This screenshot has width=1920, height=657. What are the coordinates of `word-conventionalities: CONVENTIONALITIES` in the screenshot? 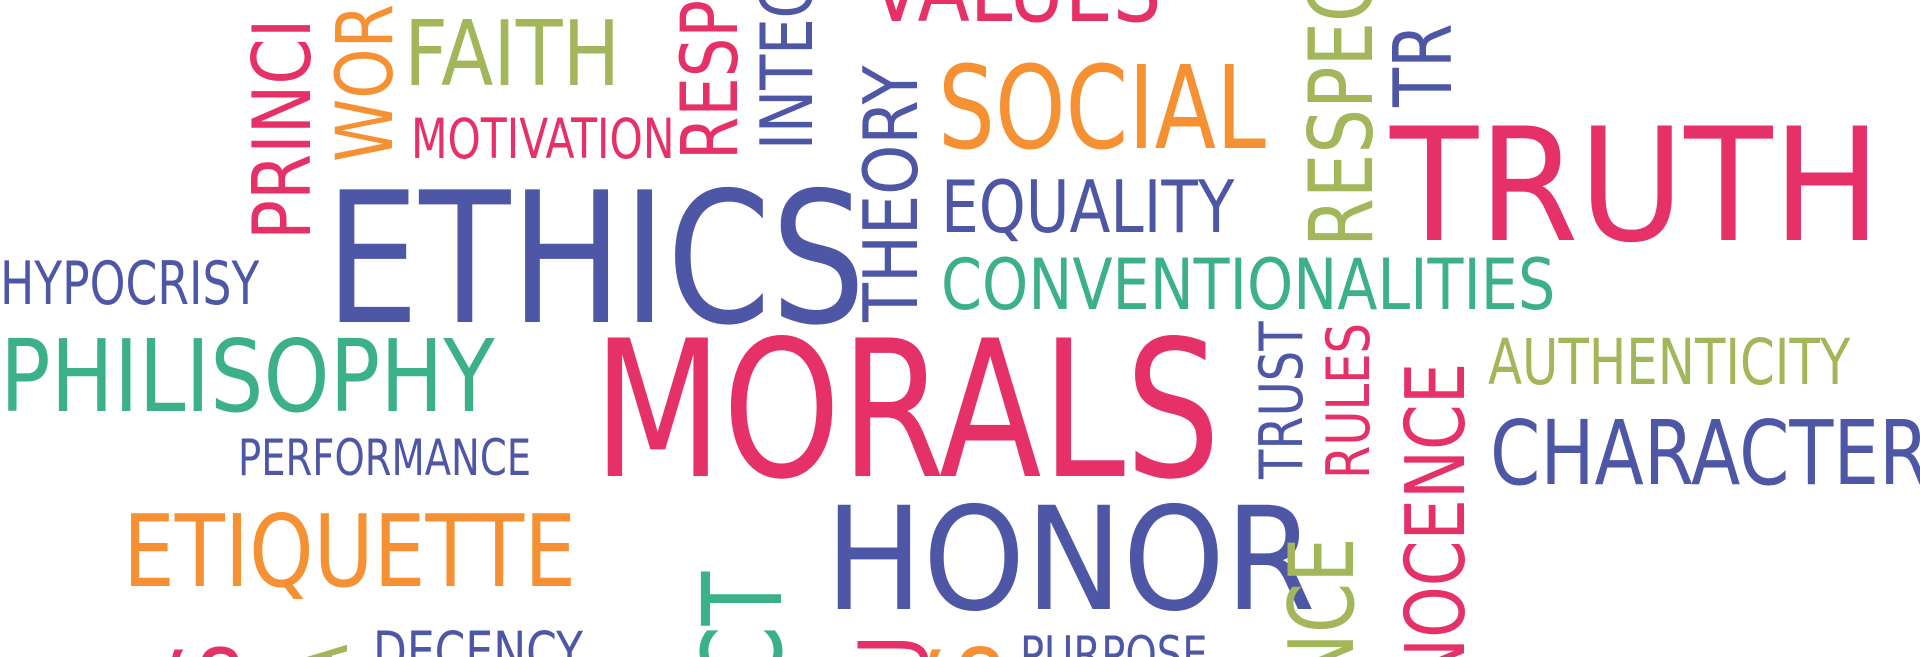 It's located at (1248, 285).